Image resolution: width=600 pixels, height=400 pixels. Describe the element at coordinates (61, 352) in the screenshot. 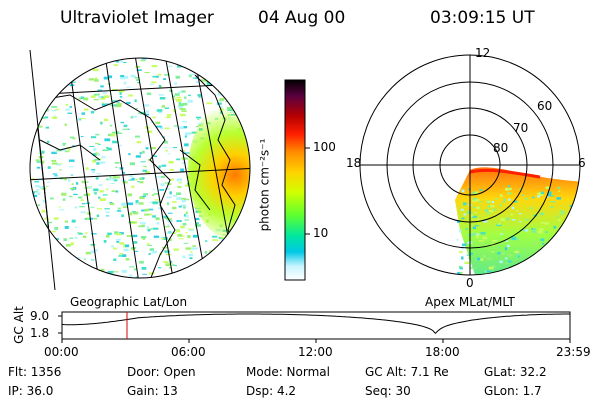

I see `altitude-xtick-0000: 00:00` at that location.